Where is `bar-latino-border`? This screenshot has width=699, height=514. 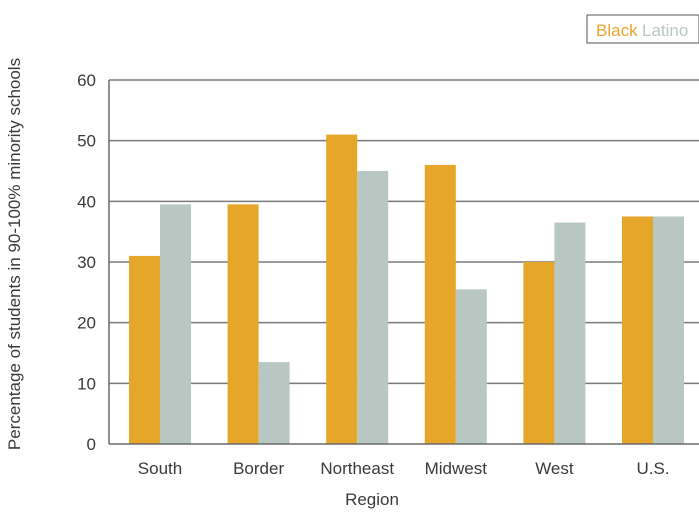
bar-latino-border is located at coordinates (274, 403).